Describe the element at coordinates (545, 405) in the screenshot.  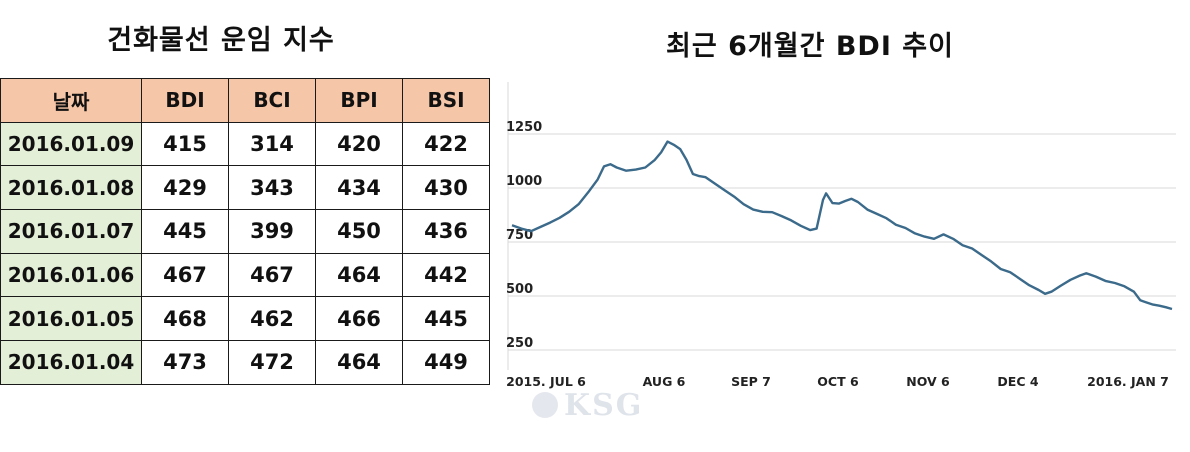
I see `ksg-logo-mark-icon` at that location.